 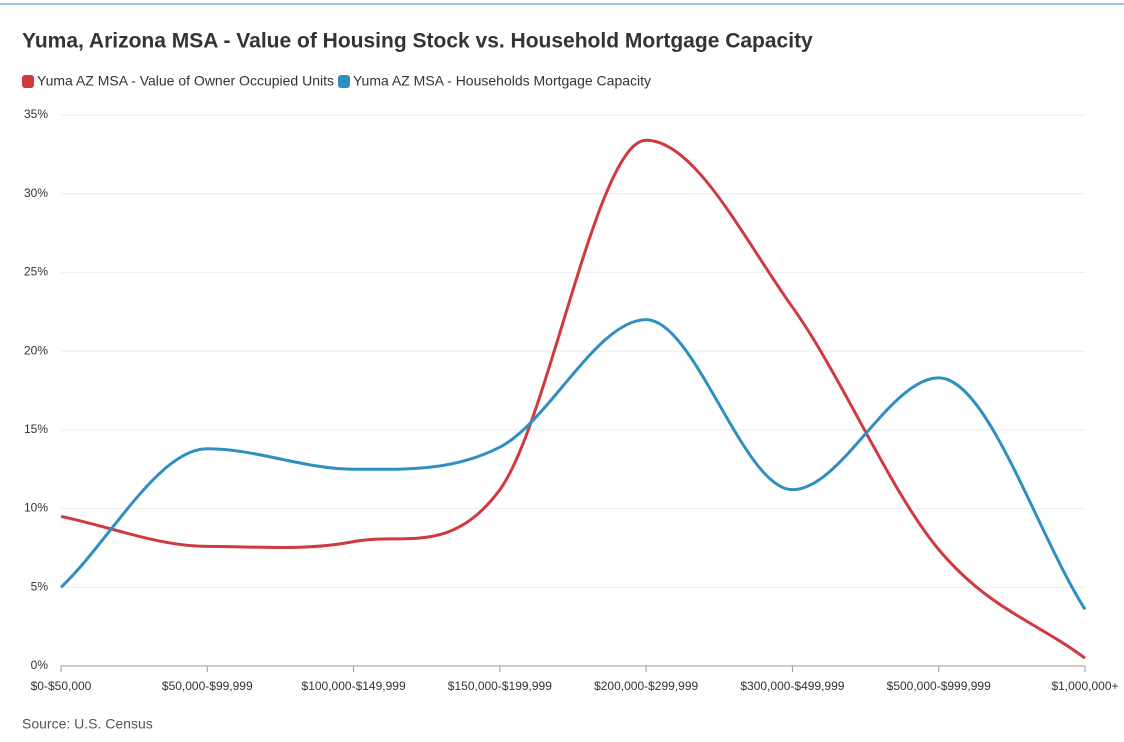 I want to click on x-tick-label: $300,000-$499,999, so click(x=792, y=686).